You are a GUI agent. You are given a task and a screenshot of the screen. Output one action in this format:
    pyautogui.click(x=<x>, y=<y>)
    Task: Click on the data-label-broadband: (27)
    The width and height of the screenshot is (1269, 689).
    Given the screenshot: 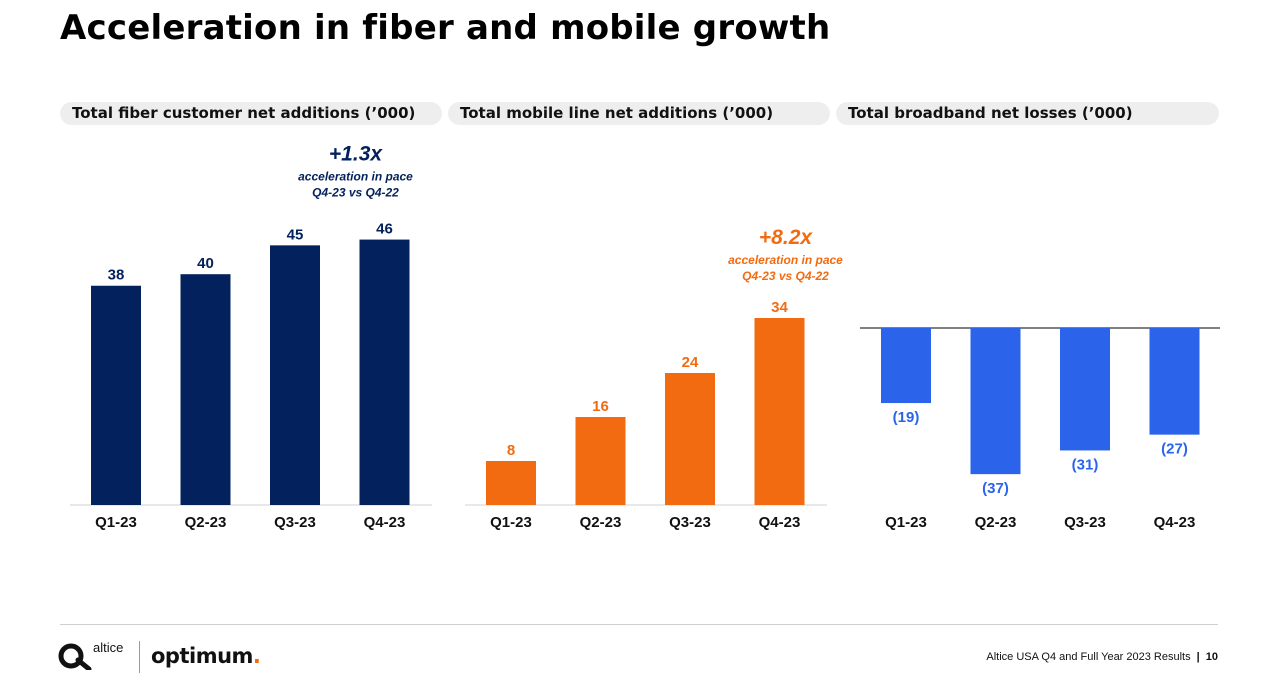 What is the action you would take?
    pyautogui.click(x=1174, y=449)
    